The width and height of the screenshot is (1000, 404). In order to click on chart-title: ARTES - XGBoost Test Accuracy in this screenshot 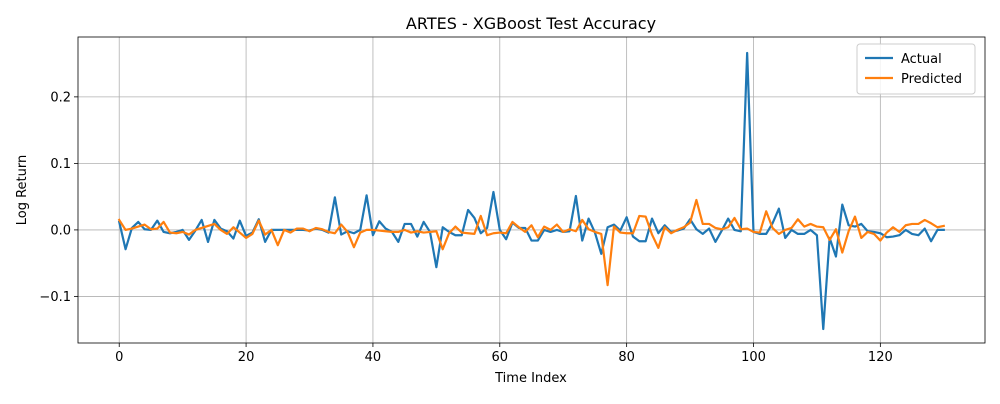, I will do `click(531, 23)`.